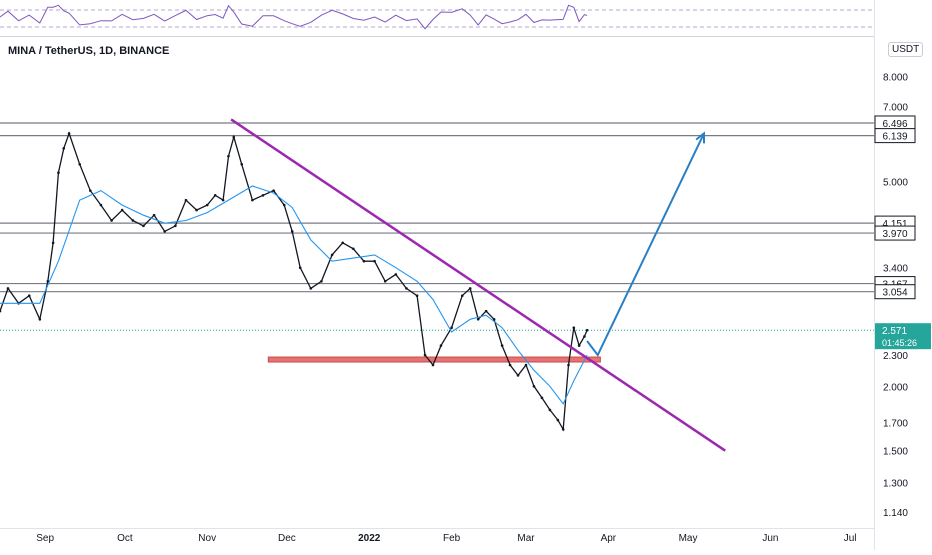  Describe the element at coordinates (207, 538) in the screenshot. I see `time-tick: Nov` at that location.